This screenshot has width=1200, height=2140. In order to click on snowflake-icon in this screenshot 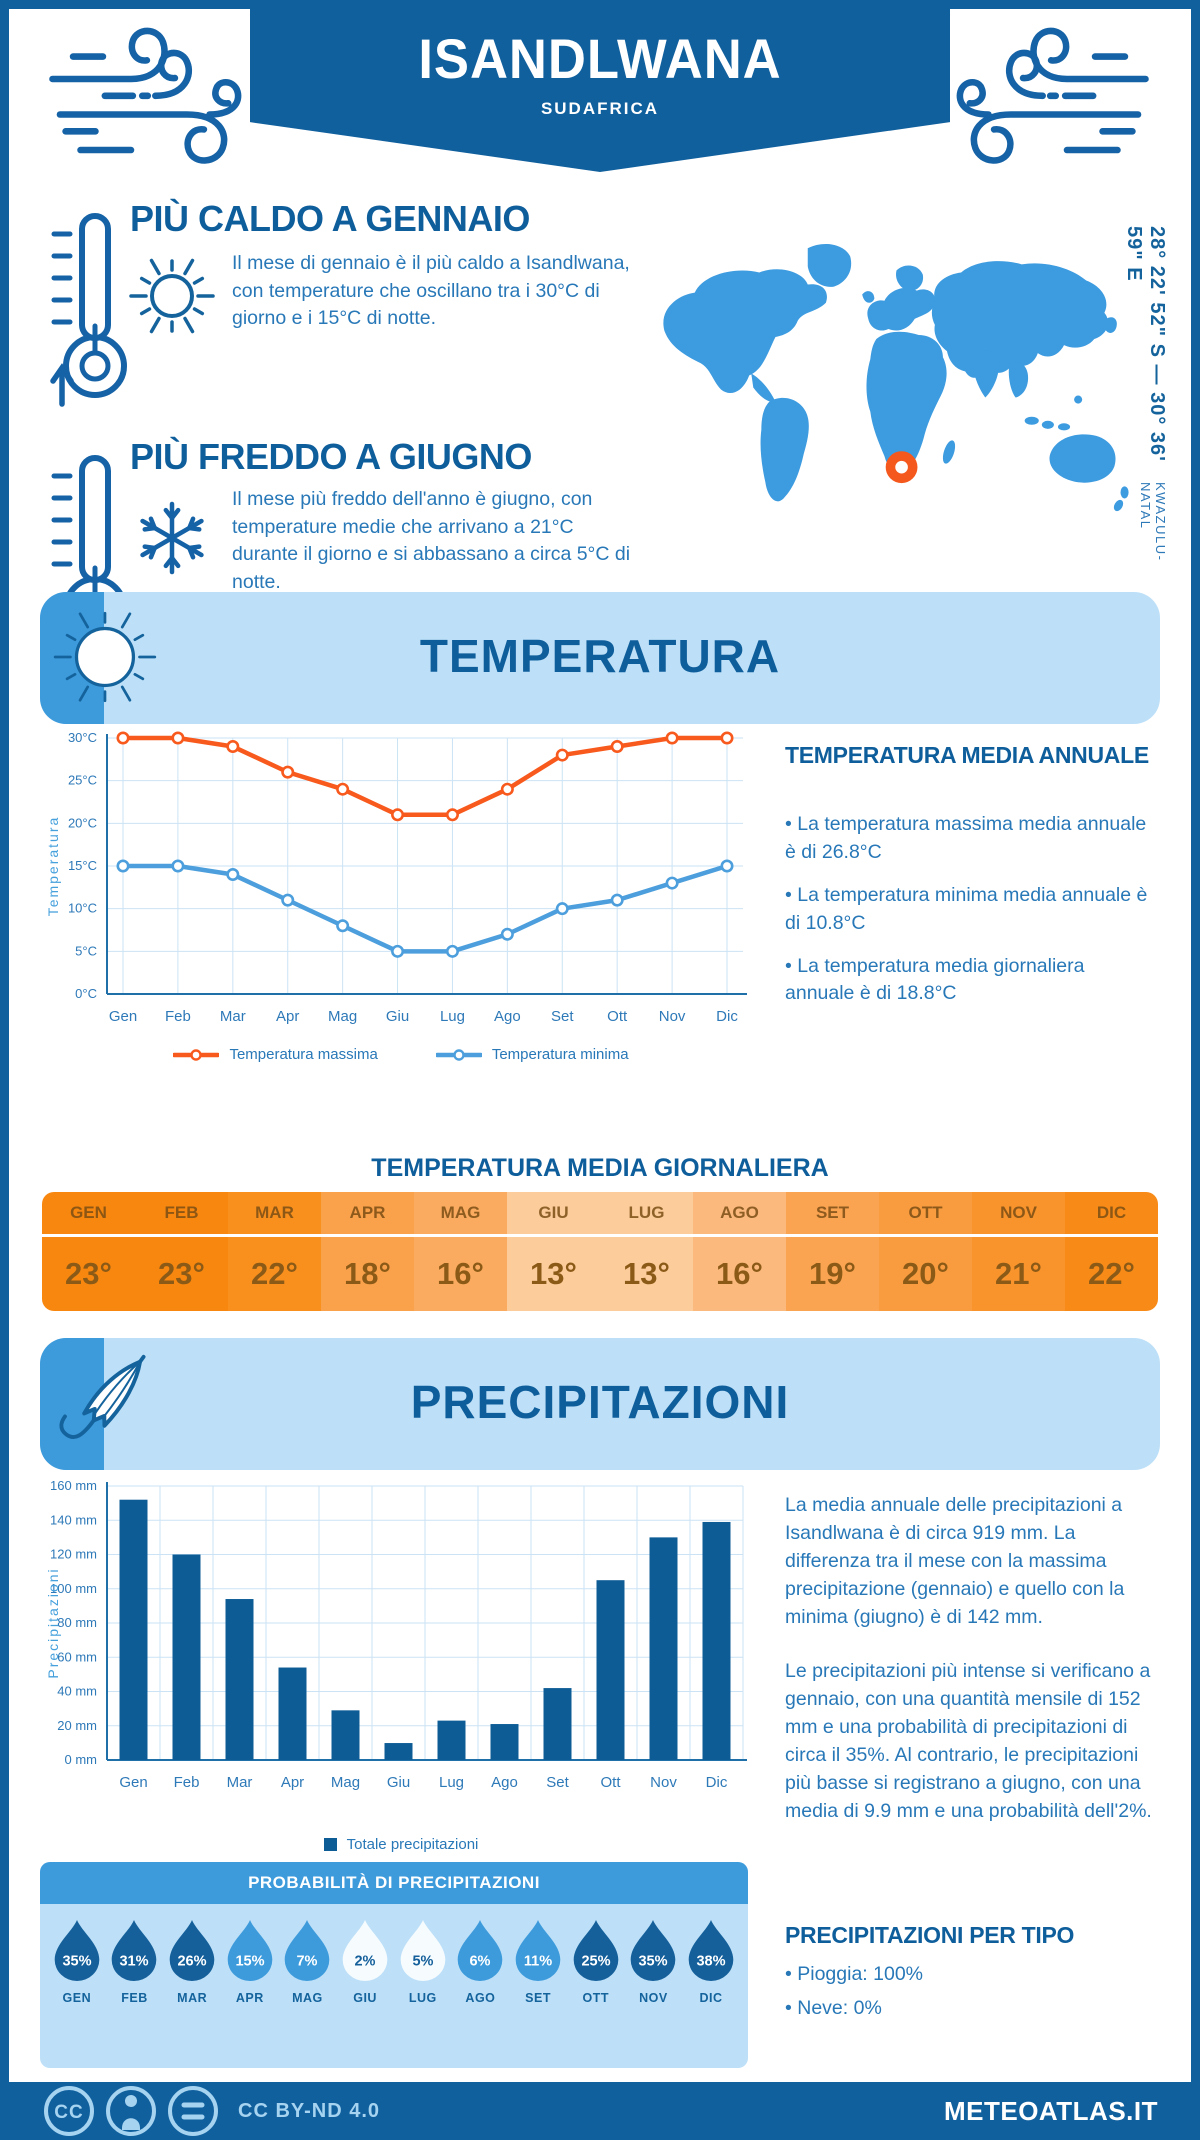, I will do `click(172, 538)`.